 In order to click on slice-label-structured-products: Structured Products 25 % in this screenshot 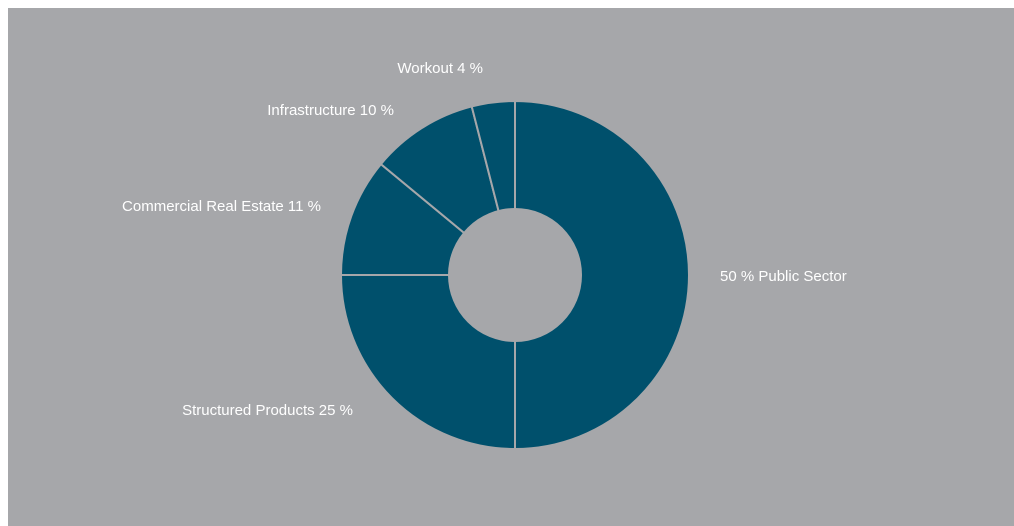, I will do `click(267, 410)`.